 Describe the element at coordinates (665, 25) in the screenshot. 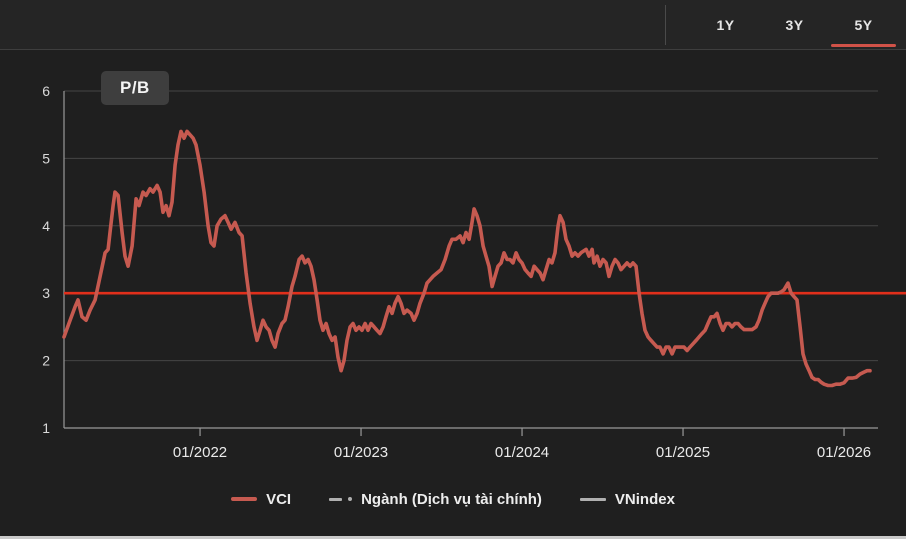

I see `toolbar-divider` at that location.